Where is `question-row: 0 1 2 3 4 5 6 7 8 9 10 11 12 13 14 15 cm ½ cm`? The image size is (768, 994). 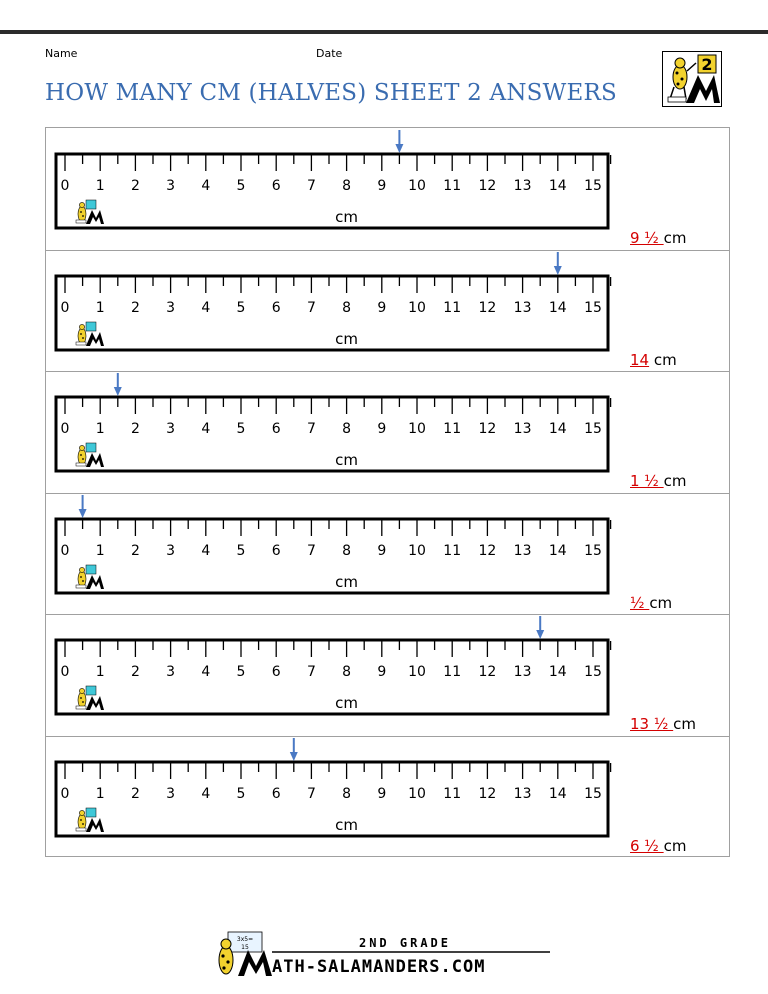 question-row: 0 1 2 3 4 5 6 7 8 9 10 11 12 13 14 15 cm ½ cm is located at coordinates (387, 553).